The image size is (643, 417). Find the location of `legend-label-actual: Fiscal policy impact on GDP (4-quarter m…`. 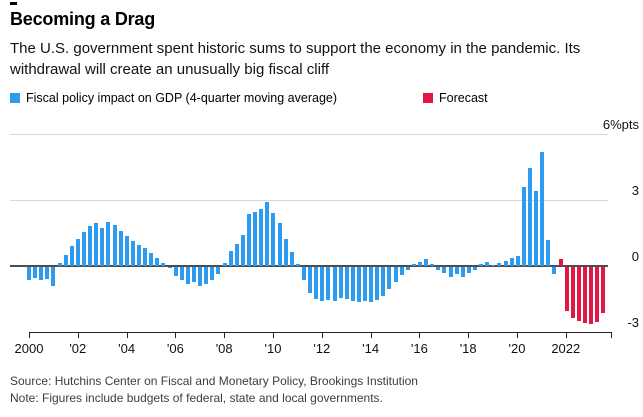

legend-label-actual: Fiscal policy impact on GDP (4-quarter m… is located at coordinates (182, 98).